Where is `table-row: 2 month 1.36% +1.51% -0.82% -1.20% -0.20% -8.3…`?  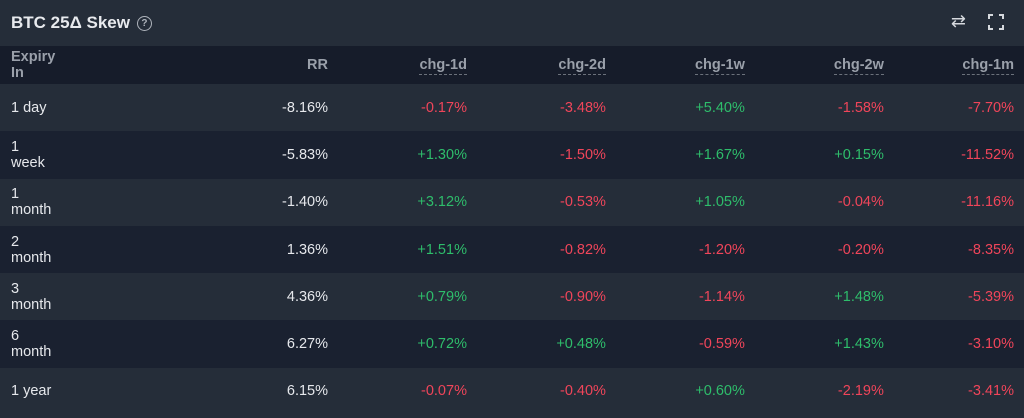 table-row: 2 month 1.36% +1.51% -0.82% -1.20% -0.20% -8.3… is located at coordinates (512, 249).